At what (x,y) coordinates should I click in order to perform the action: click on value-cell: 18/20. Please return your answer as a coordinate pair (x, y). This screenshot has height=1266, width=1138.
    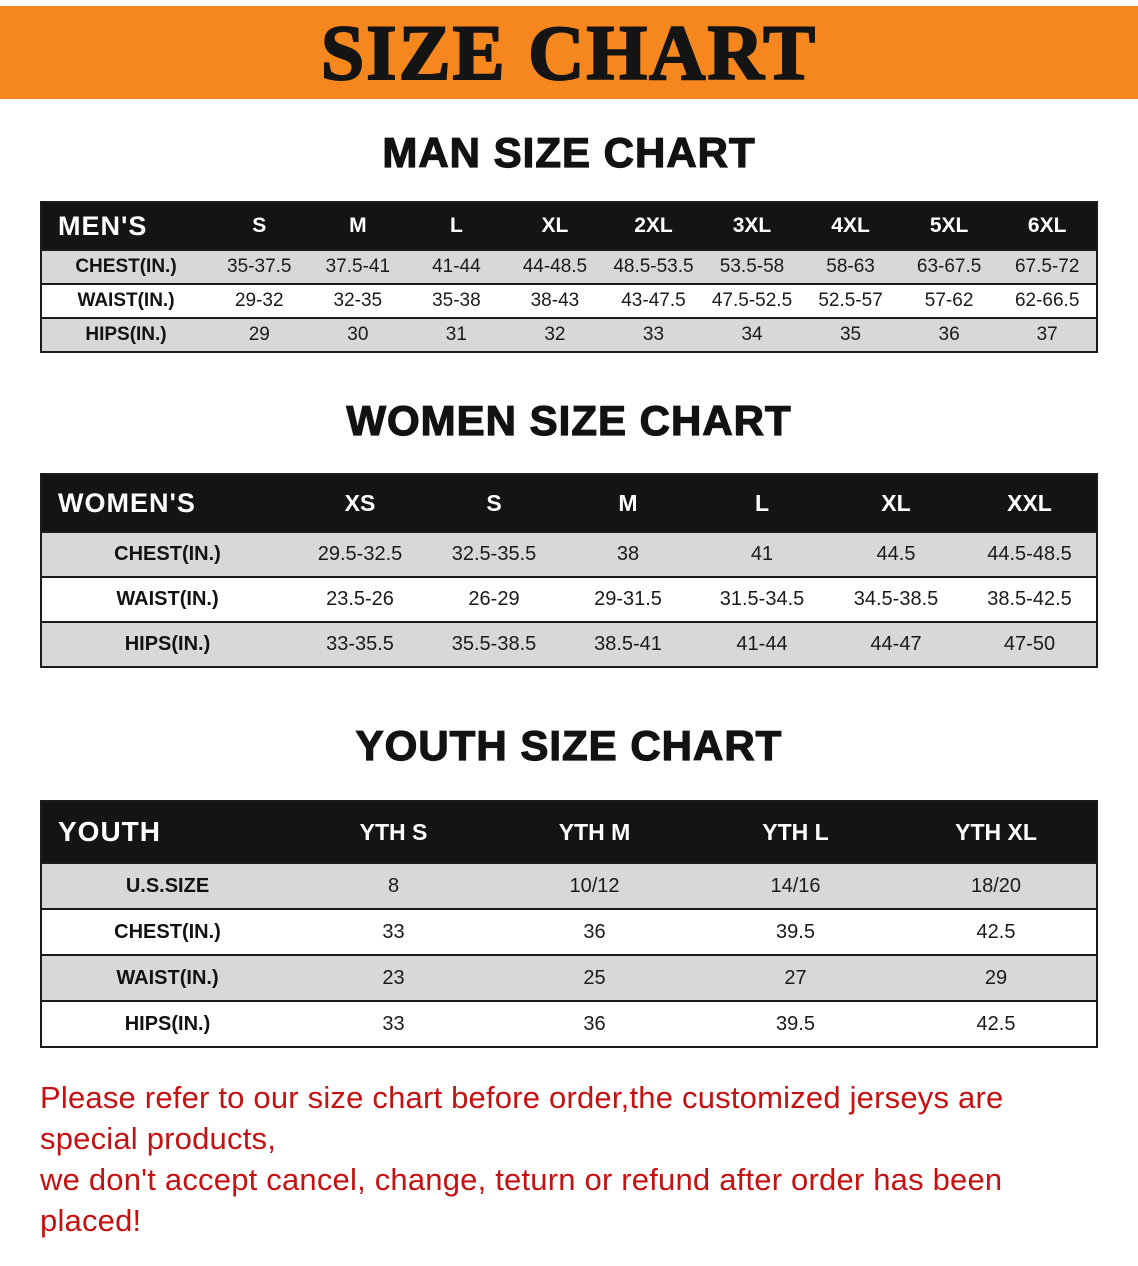
    Looking at the image, I should click on (996, 885).